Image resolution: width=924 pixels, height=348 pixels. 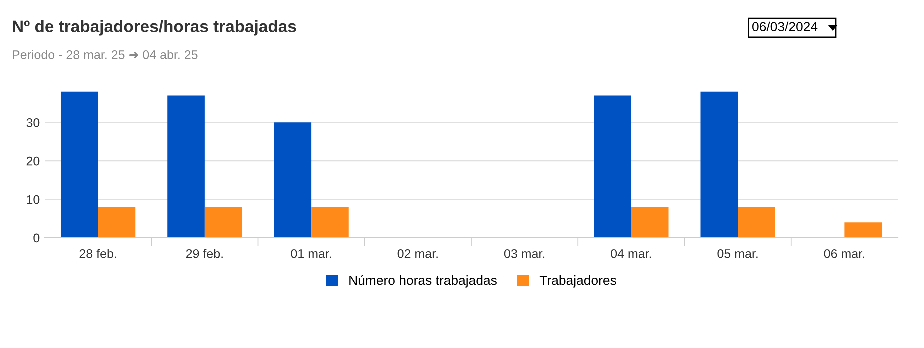 What do you see at coordinates (105, 55) in the screenshot?
I see `chart-subtitle: Periodo - 28 mar. 25 ➜ 04 abr. 25` at bounding box center [105, 55].